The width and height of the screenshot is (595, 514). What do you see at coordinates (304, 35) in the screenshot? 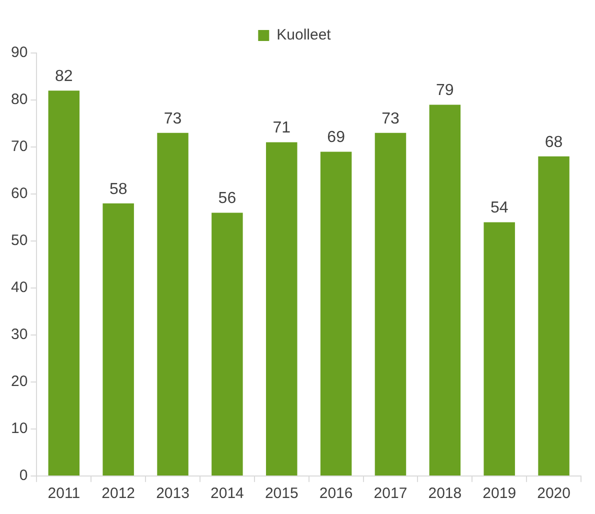
I see `legend-label: Kuolleet` at bounding box center [304, 35].